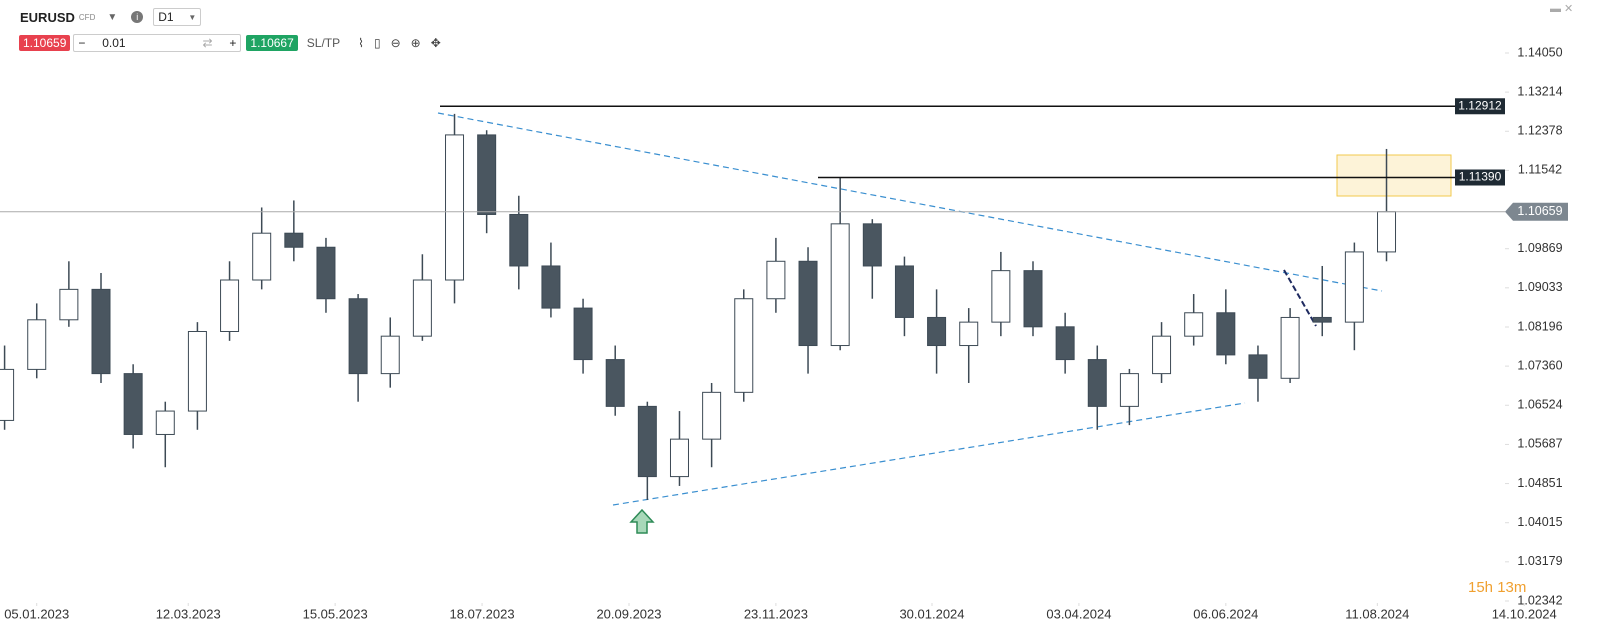 Image resolution: width=1600 pixels, height=639 pixels. Describe the element at coordinates (335, 613) in the screenshot. I see `x-tick-label: 15.05.2023` at that location.